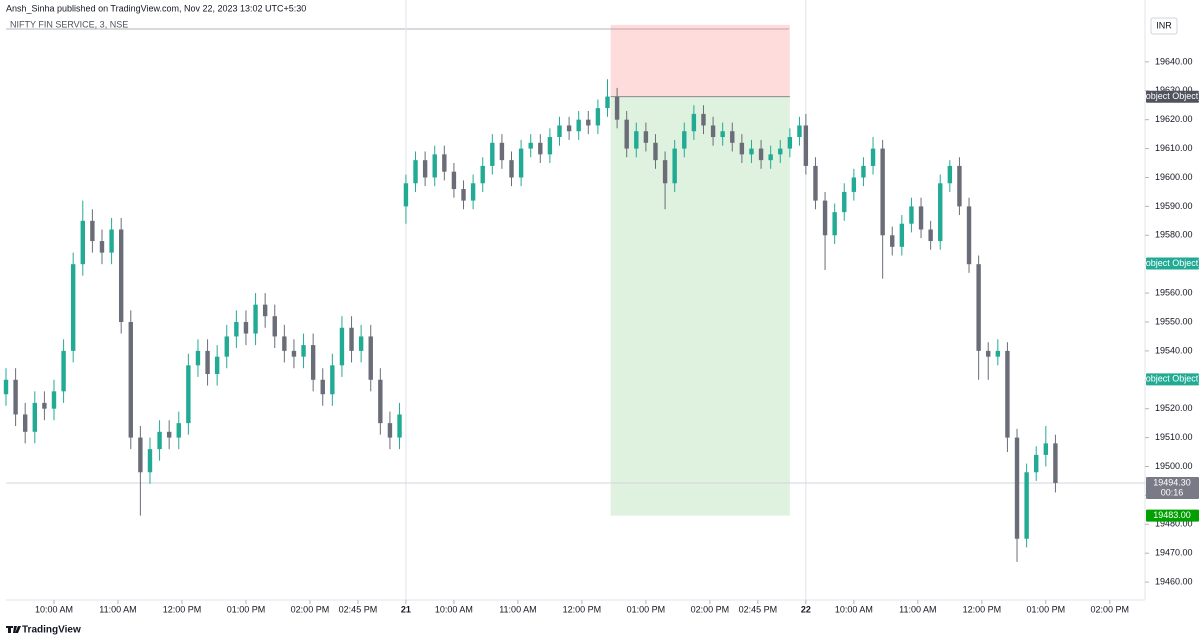  I want to click on x-tick-label: 11:00 AM, so click(517, 609).